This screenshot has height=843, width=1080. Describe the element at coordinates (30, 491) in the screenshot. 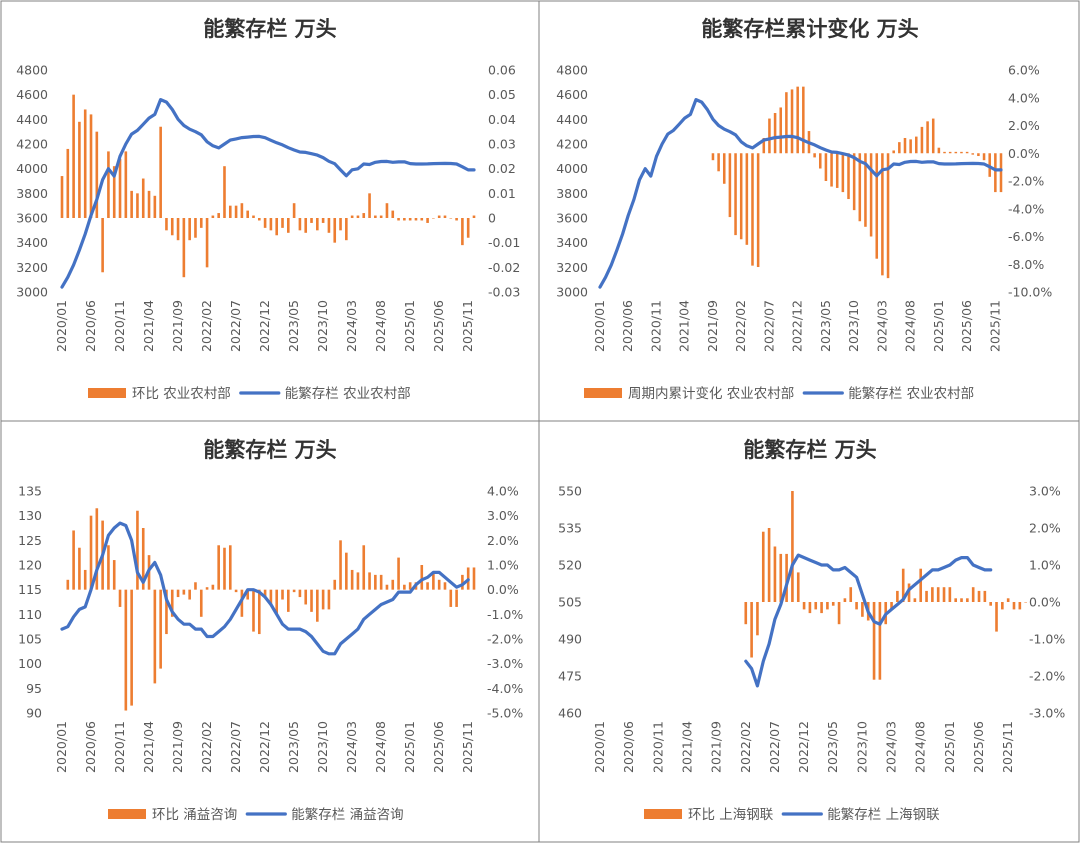

I see `y-left-tick-label: 135` at that location.